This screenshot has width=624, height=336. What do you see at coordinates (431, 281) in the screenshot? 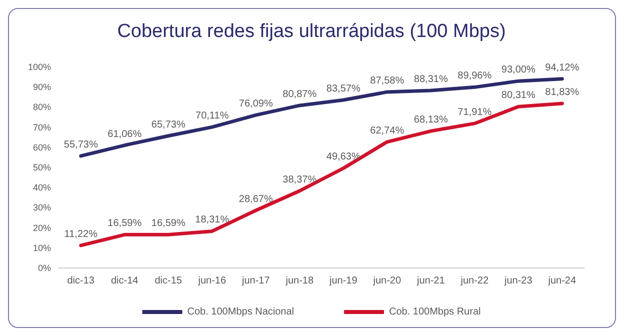
I see `x-tick-label: jun-21` at bounding box center [431, 281].